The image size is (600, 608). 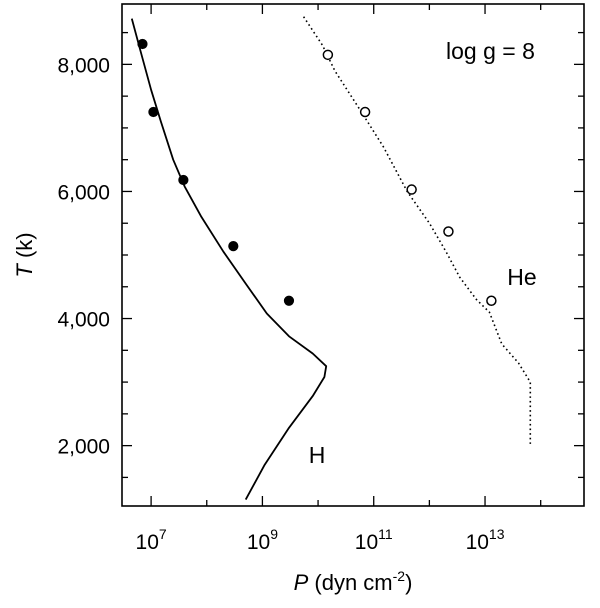 I want to click on annotation-log-g: log g = 8, so click(x=490, y=51).